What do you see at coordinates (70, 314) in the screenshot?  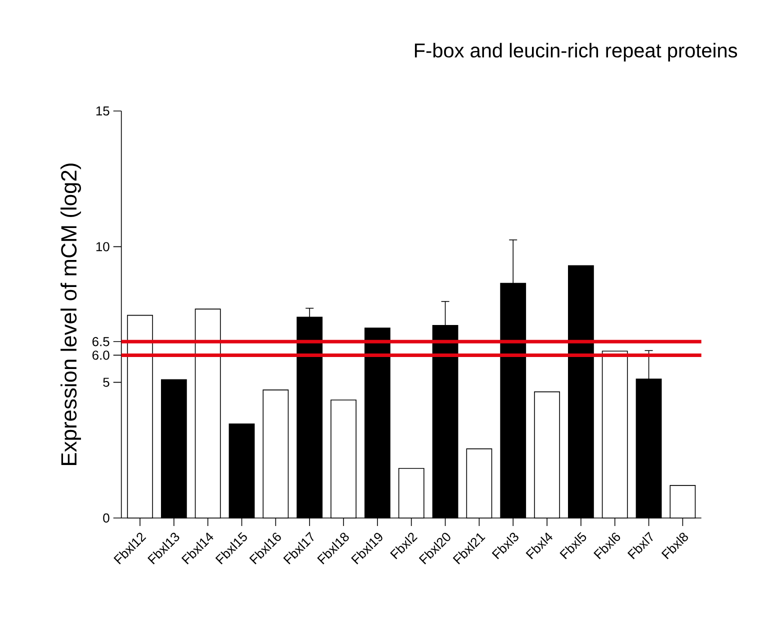 I see `y-axis-title: Expression level of mCM (log2)` at bounding box center [70, 314].